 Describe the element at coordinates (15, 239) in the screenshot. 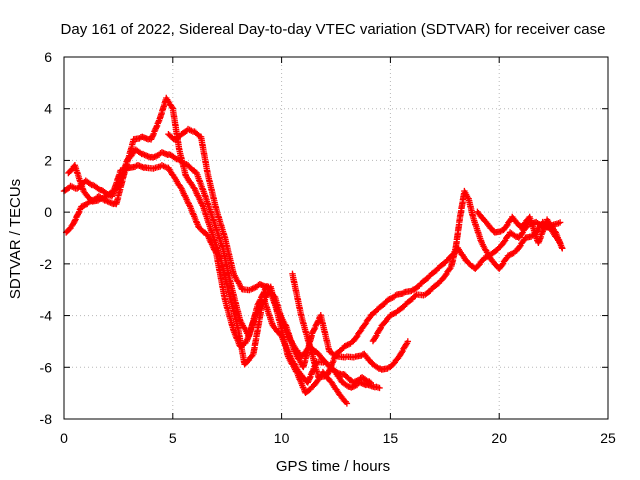

I see `y-axis-label: SDTVAR / TECUs` at that location.